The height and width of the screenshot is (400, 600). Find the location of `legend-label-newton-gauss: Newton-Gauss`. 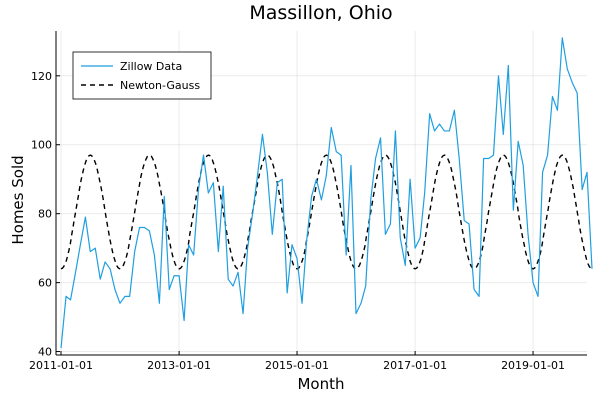

legend-label-newton-gauss: Newton-Gauss is located at coordinates (160, 85).